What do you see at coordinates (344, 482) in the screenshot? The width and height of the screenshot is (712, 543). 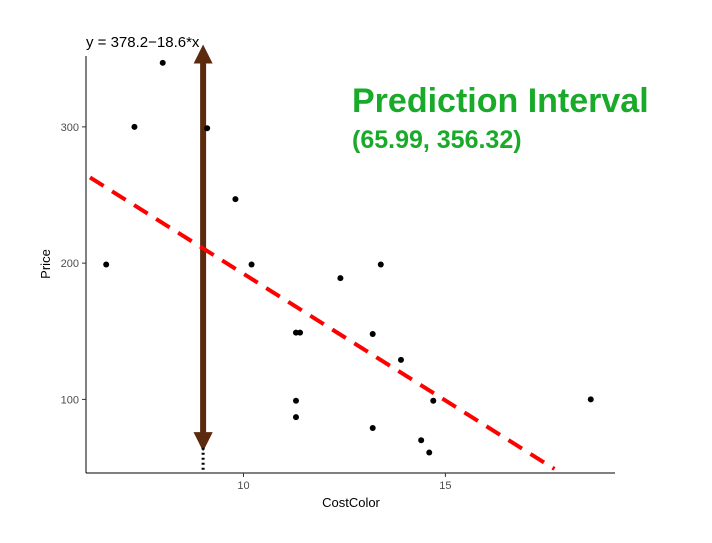 I see `x-ticks: 10 15` at bounding box center [344, 482].